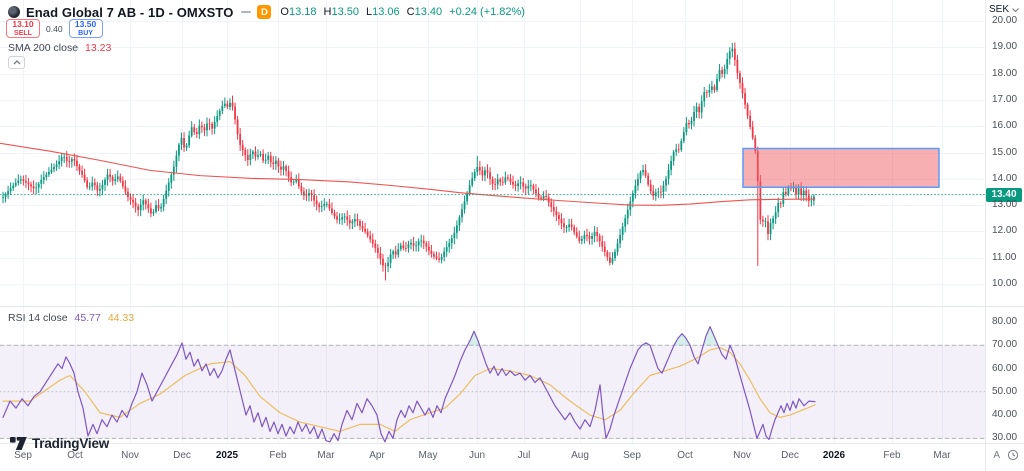 Image resolution: width=1024 pixels, height=471 pixels. I want to click on currency-label: SEK, so click(999, 9).